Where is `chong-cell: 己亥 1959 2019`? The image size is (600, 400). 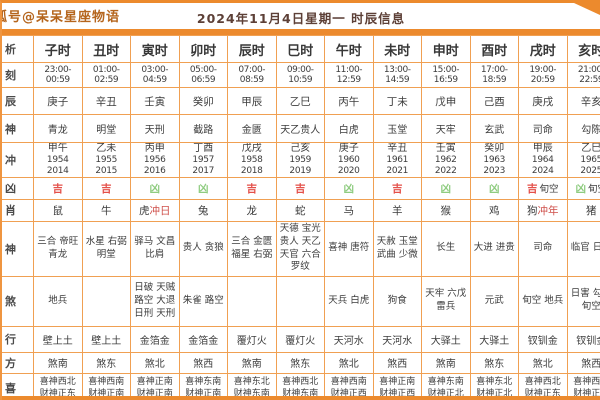 chong-cell: 己亥 1959 2019 is located at coordinates (300, 160).